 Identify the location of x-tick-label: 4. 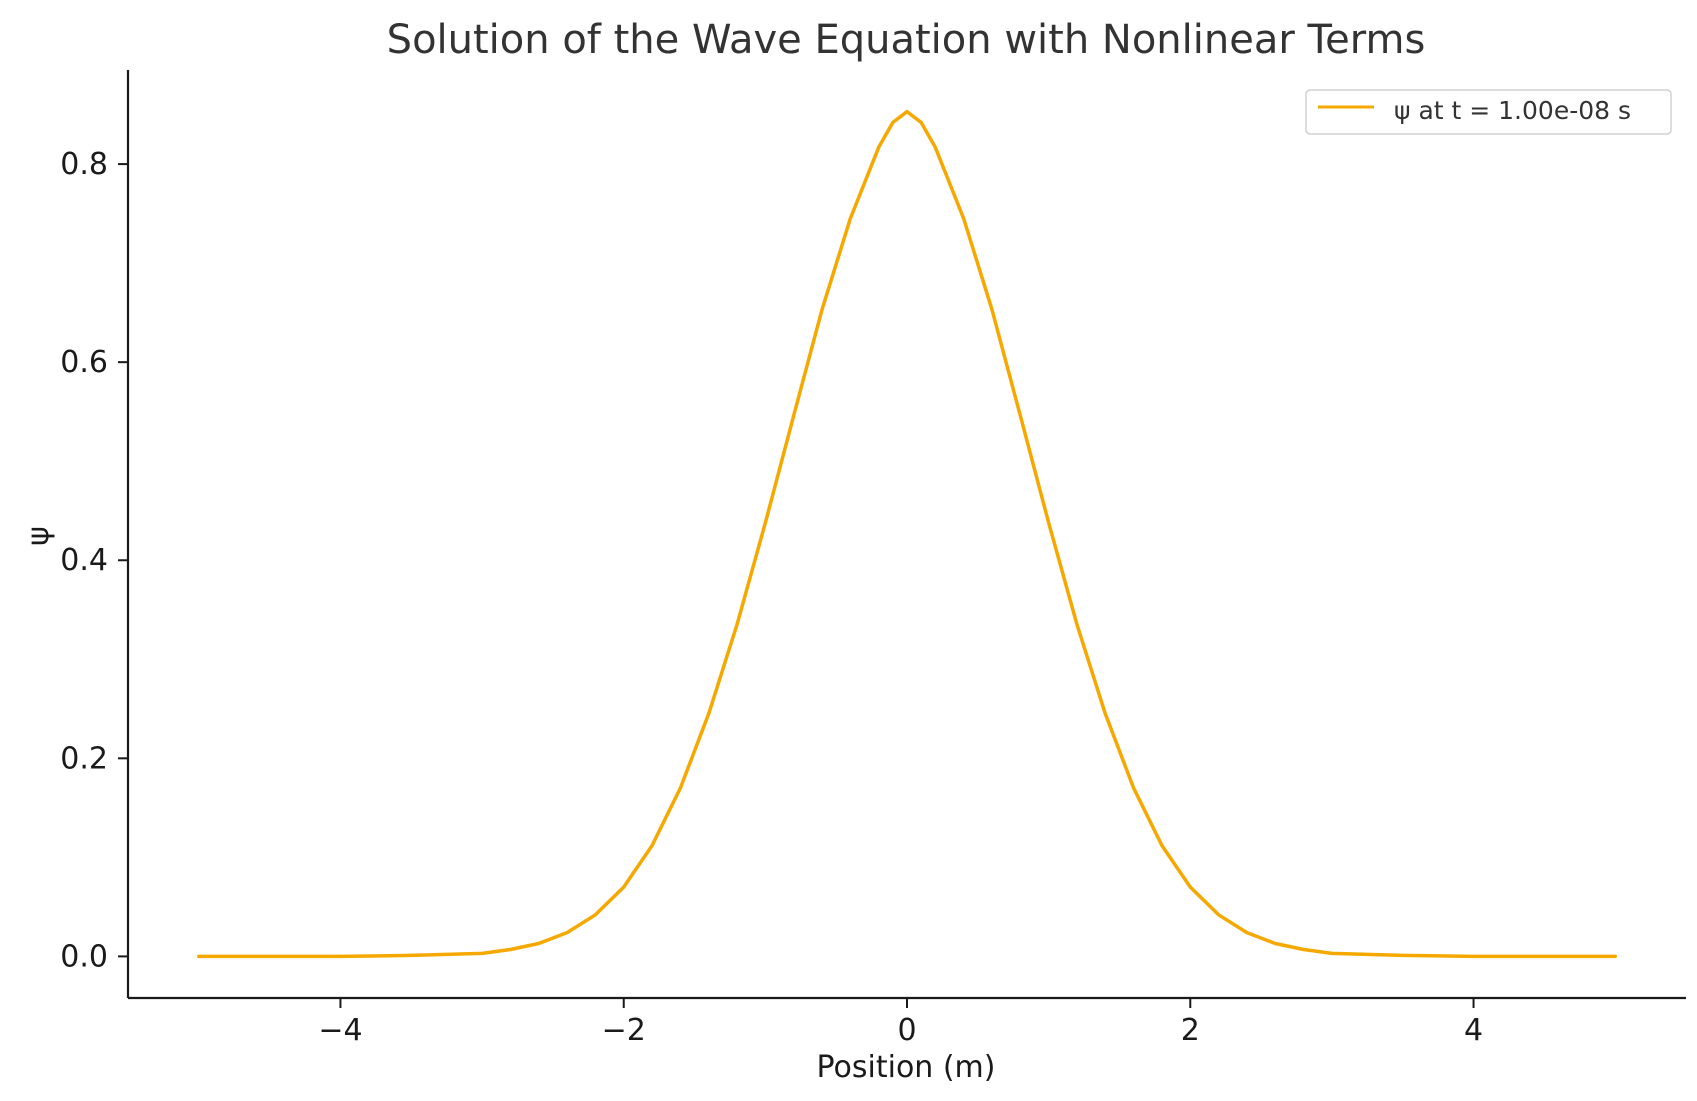
(1473, 1030).